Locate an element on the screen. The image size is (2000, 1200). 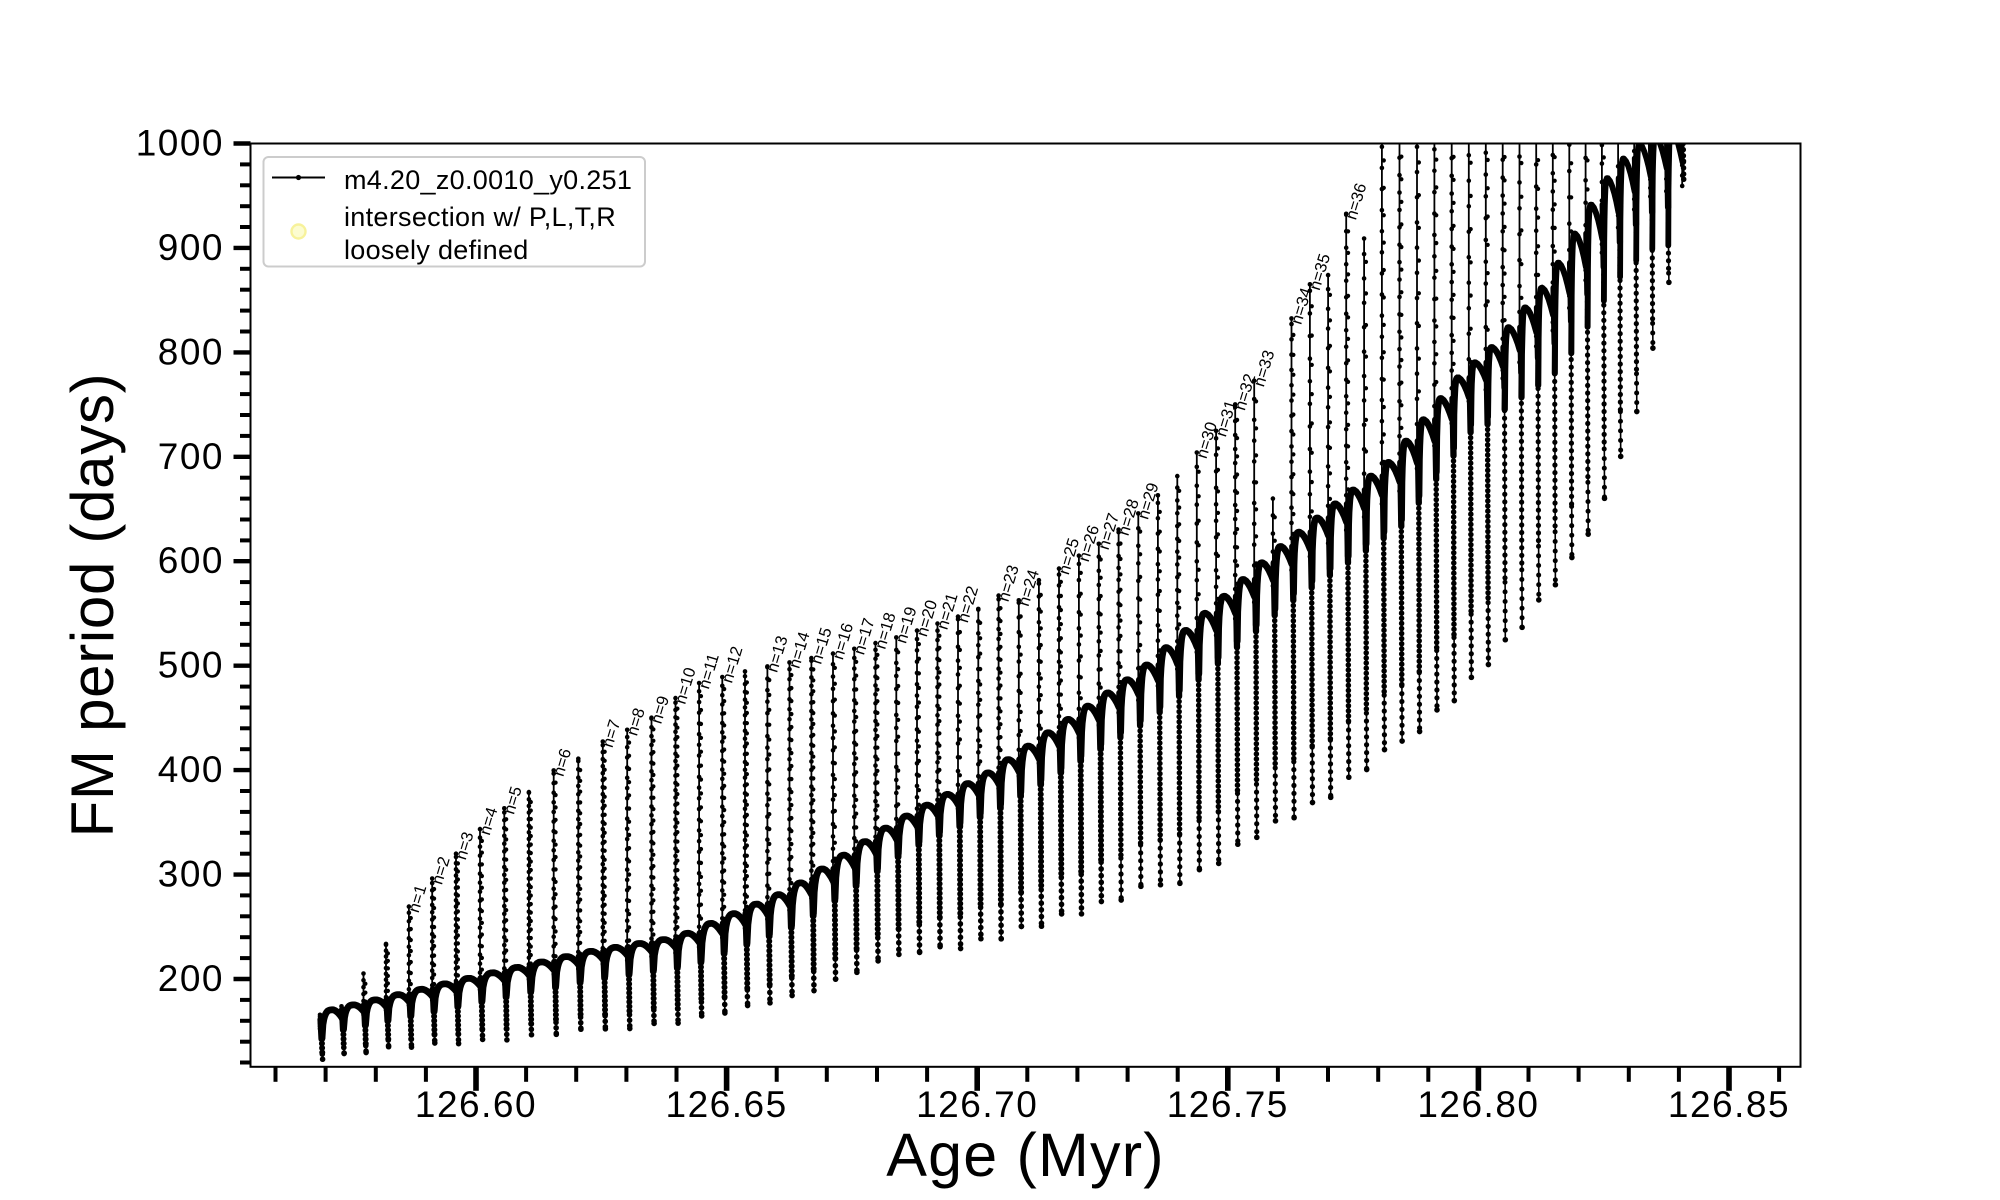
svg-text: 800 is located at coordinates (191, 351).